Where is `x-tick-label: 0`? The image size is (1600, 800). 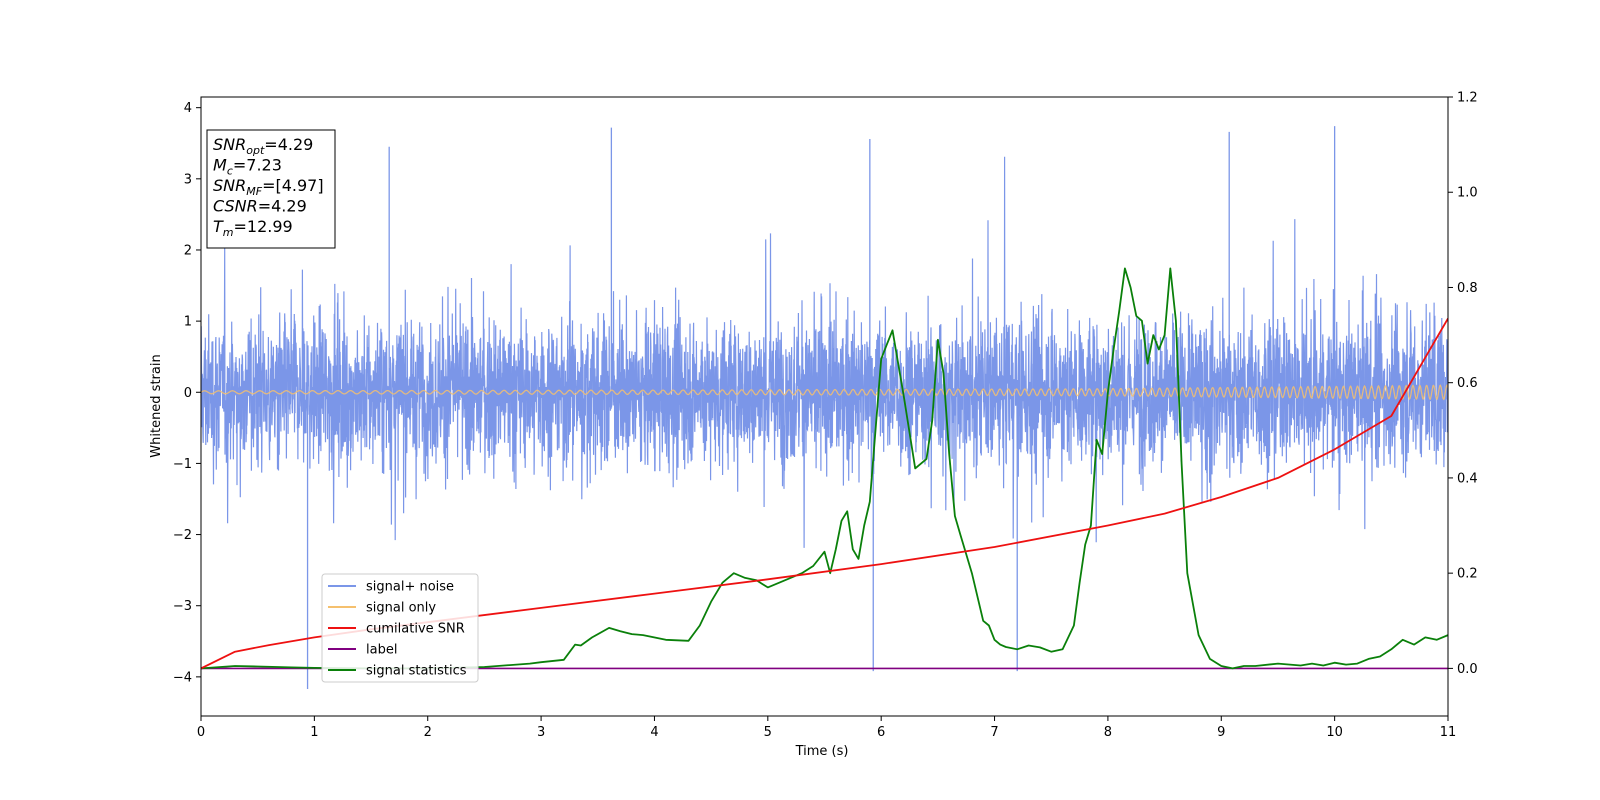
x-tick-label: 0 is located at coordinates (201, 732).